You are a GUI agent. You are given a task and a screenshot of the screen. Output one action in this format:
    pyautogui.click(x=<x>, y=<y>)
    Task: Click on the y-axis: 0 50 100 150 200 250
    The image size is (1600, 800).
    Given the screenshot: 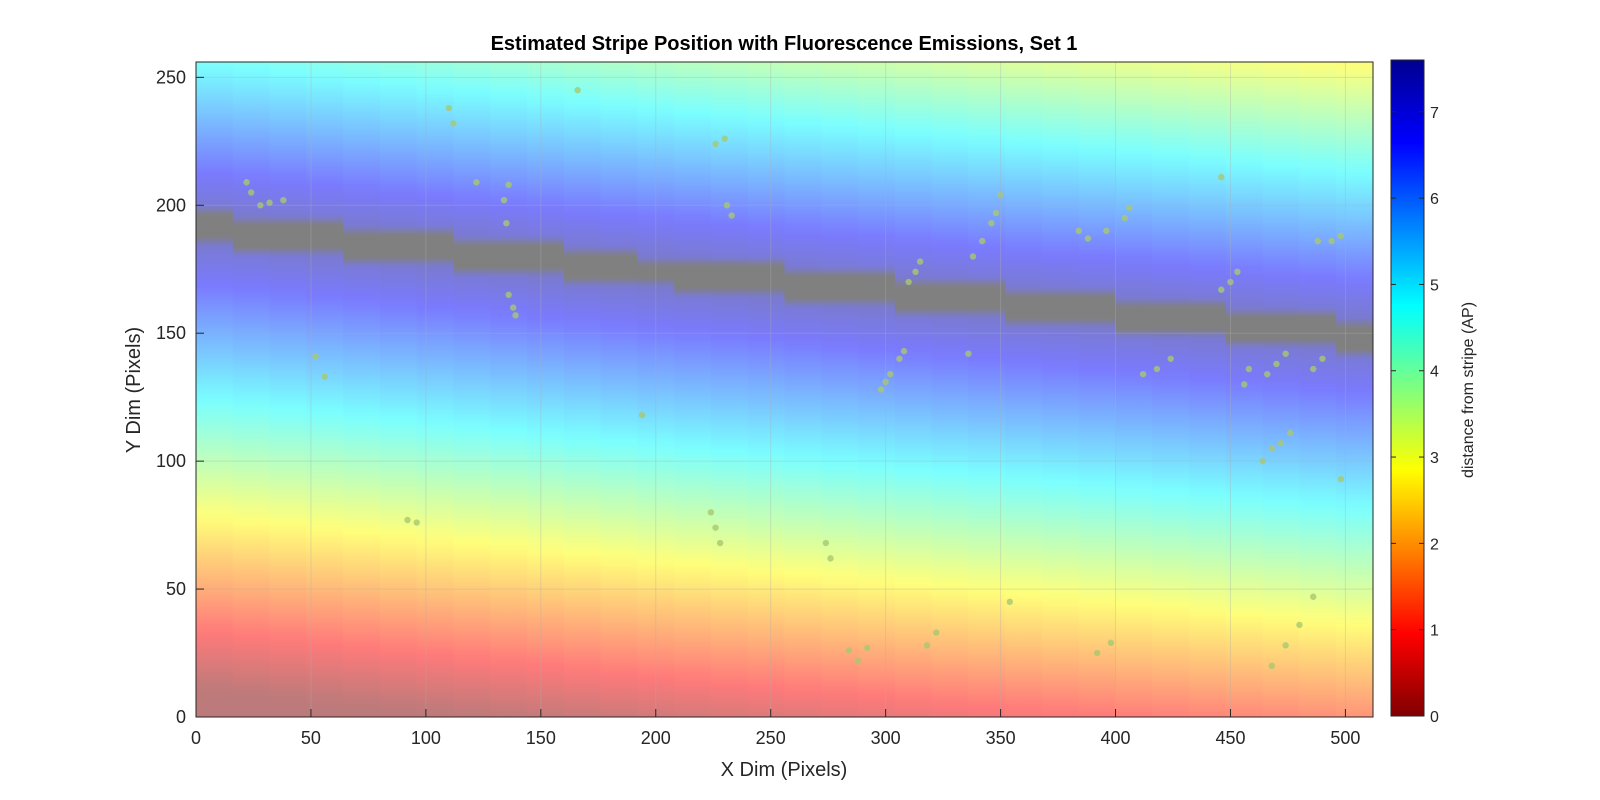 What is the action you would take?
    pyautogui.click(x=180, y=397)
    